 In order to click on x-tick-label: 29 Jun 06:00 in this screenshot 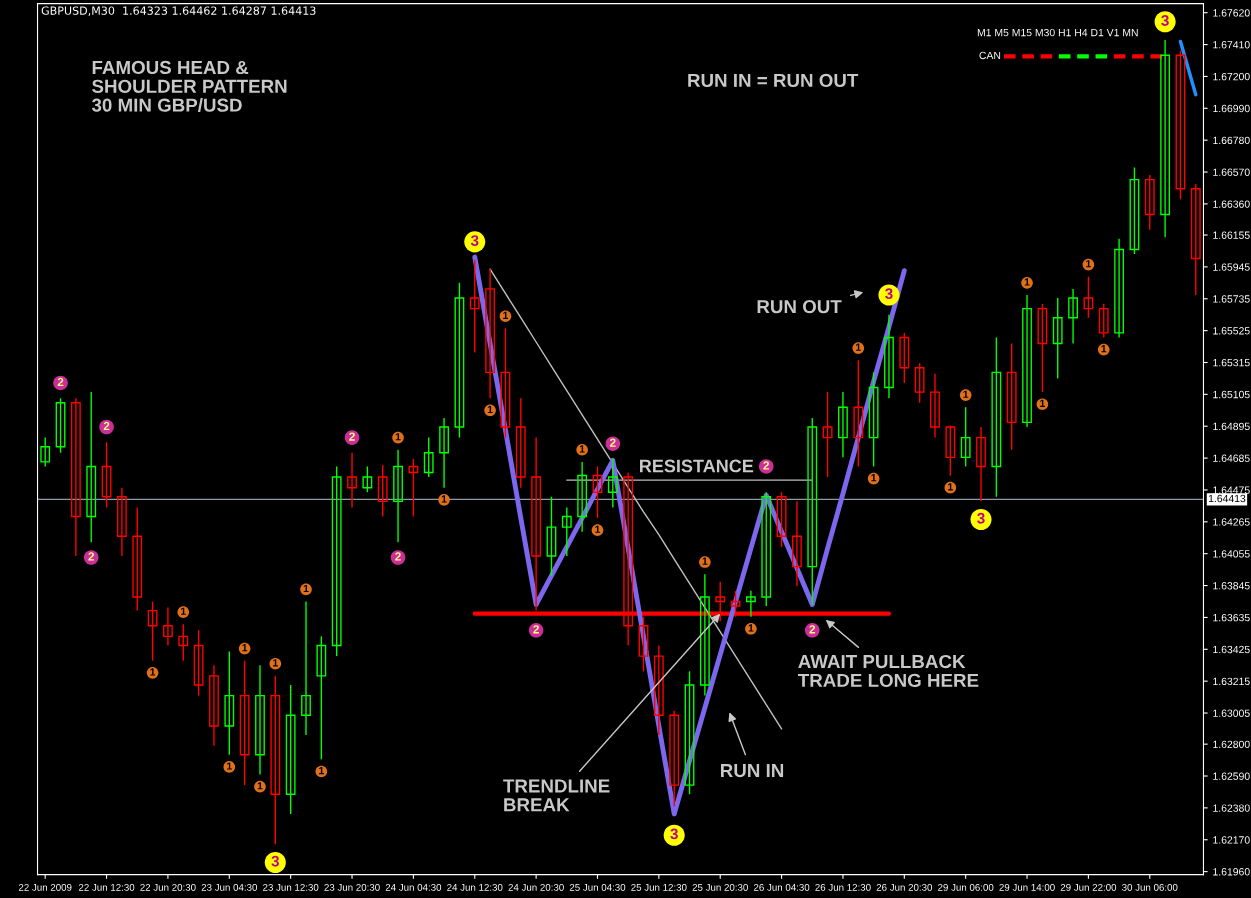, I will do `click(966, 887)`.